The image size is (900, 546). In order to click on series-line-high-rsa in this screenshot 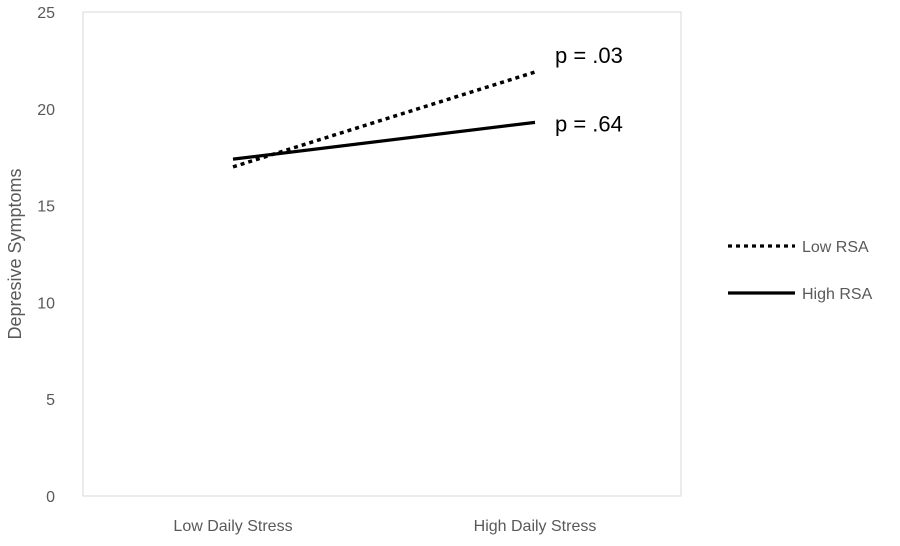, I will do `click(384, 140)`.